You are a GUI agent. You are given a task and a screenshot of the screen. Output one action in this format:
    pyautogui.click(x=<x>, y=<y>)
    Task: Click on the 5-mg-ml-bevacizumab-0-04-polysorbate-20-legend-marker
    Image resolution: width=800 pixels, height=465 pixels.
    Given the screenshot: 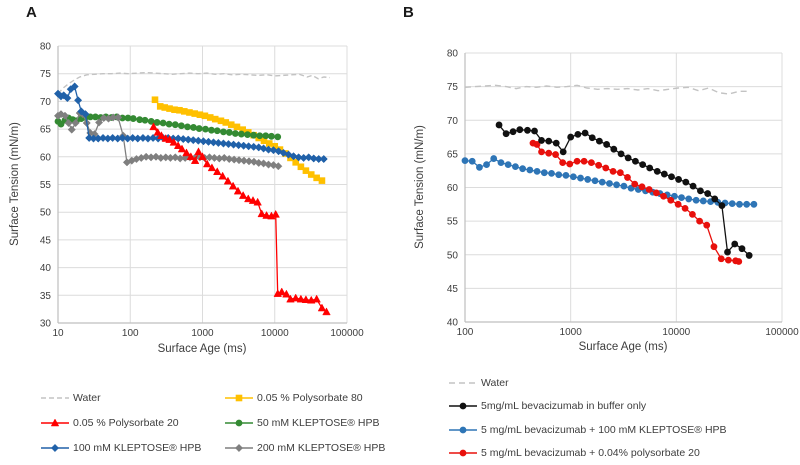 What is the action you would take?
    pyautogui.click(x=463, y=453)
    